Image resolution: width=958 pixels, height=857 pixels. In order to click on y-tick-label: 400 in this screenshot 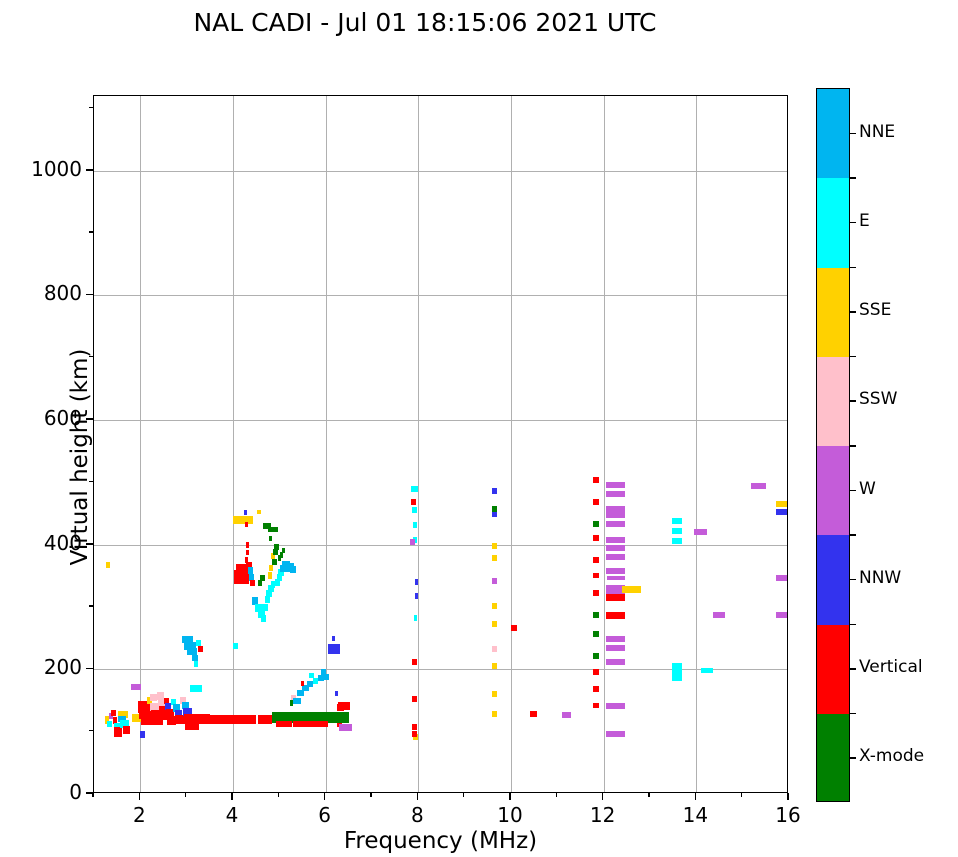, I will do `click(62, 542)`.